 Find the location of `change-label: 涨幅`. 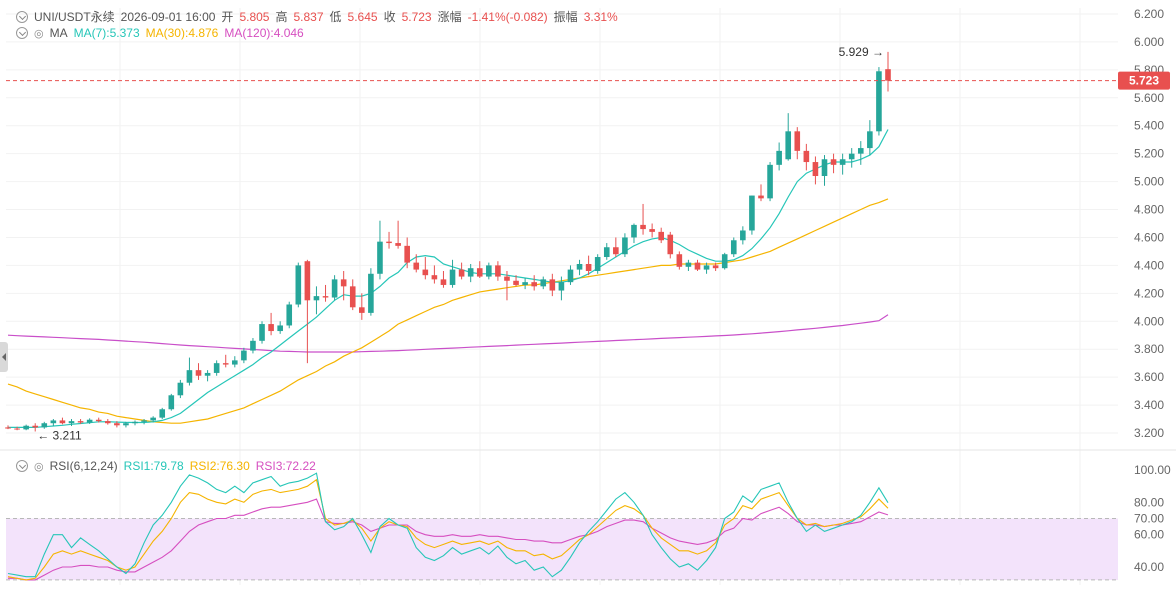

change-label: 涨幅 is located at coordinates (449, 17).